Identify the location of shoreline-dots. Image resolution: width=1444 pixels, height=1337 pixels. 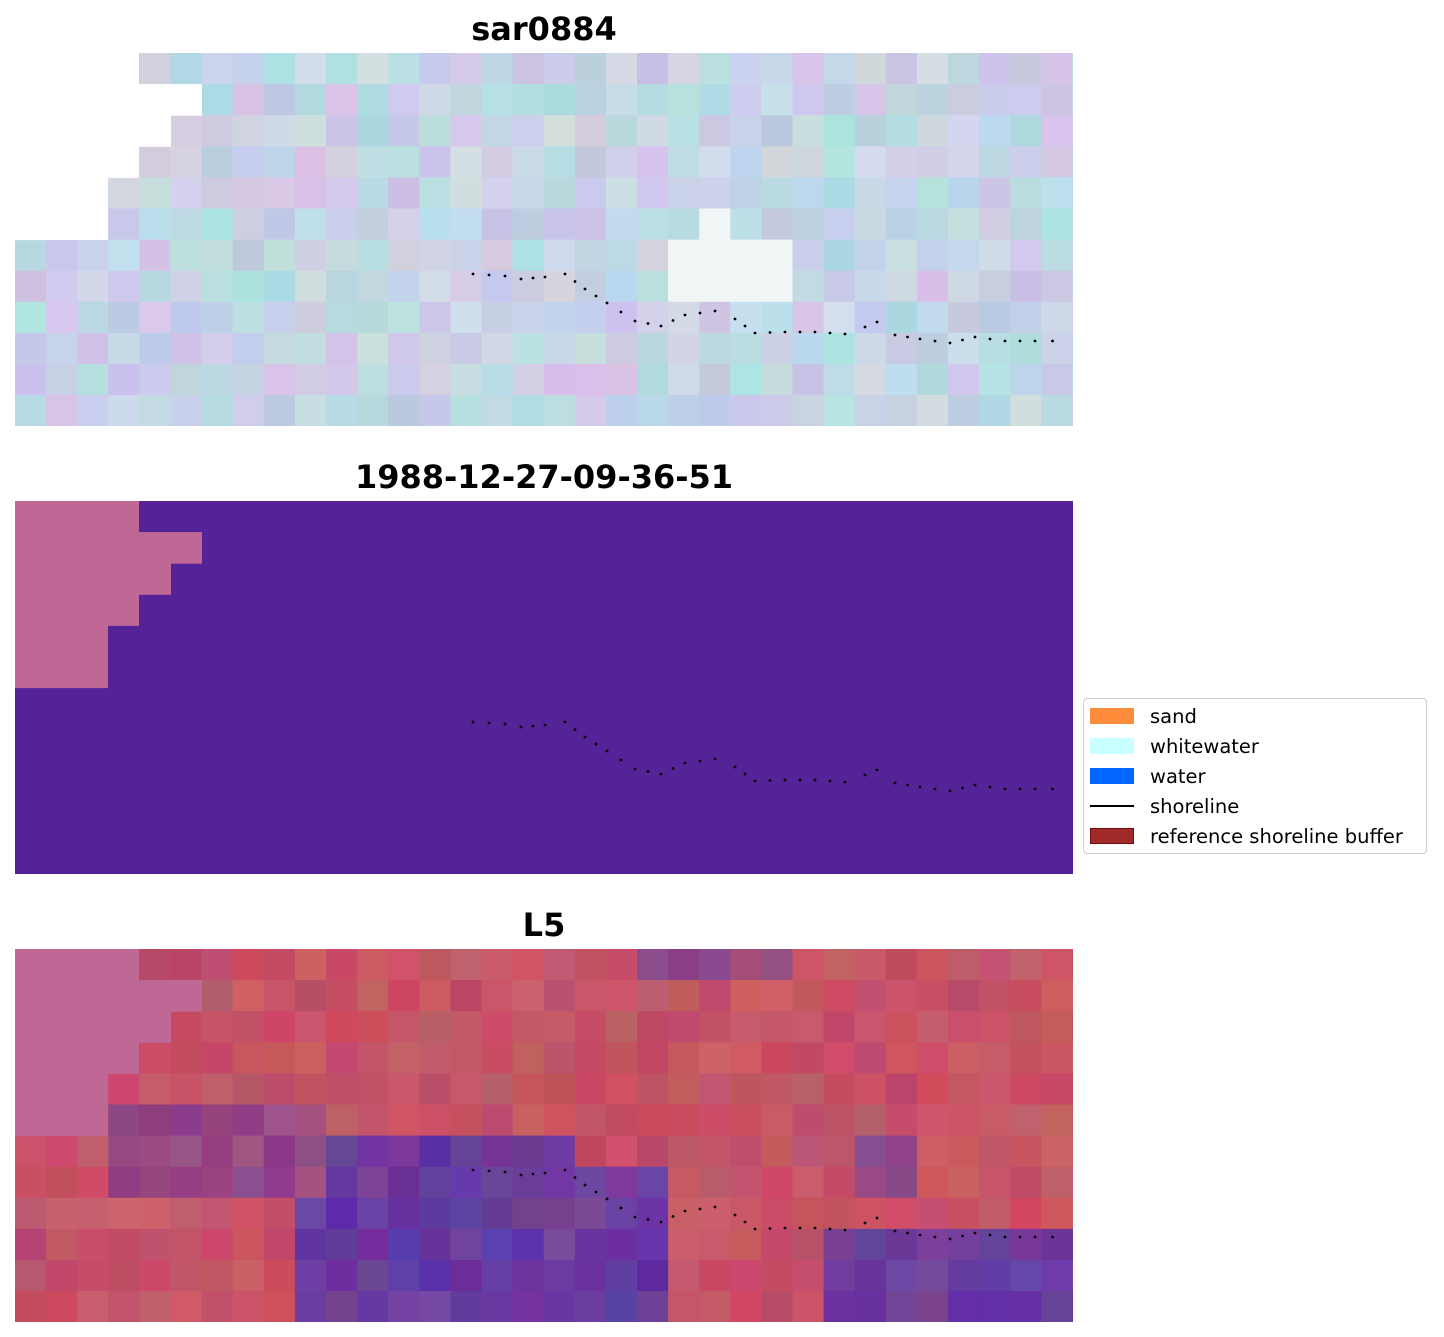
(762, 756).